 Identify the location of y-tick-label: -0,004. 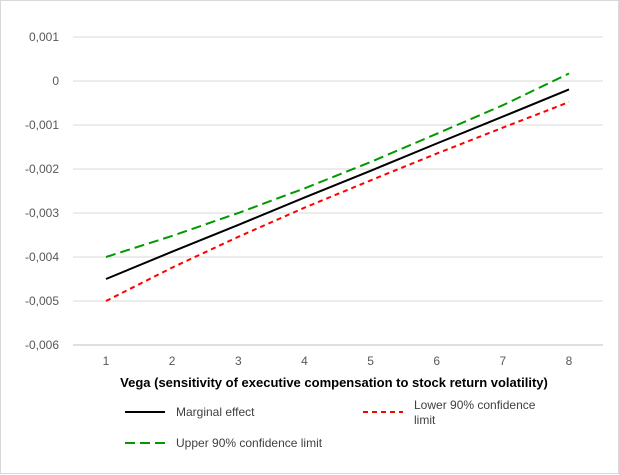
(42, 257).